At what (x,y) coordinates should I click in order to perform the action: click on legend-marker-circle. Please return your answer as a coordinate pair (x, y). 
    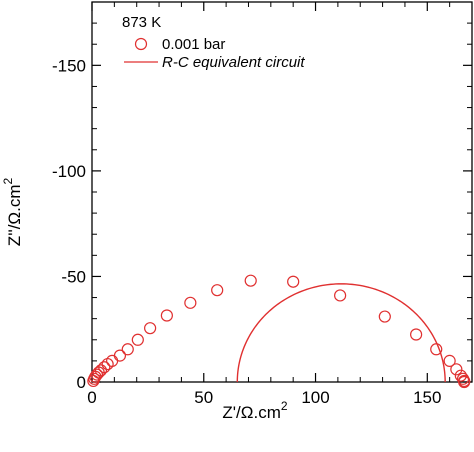
    Looking at the image, I should click on (141, 44).